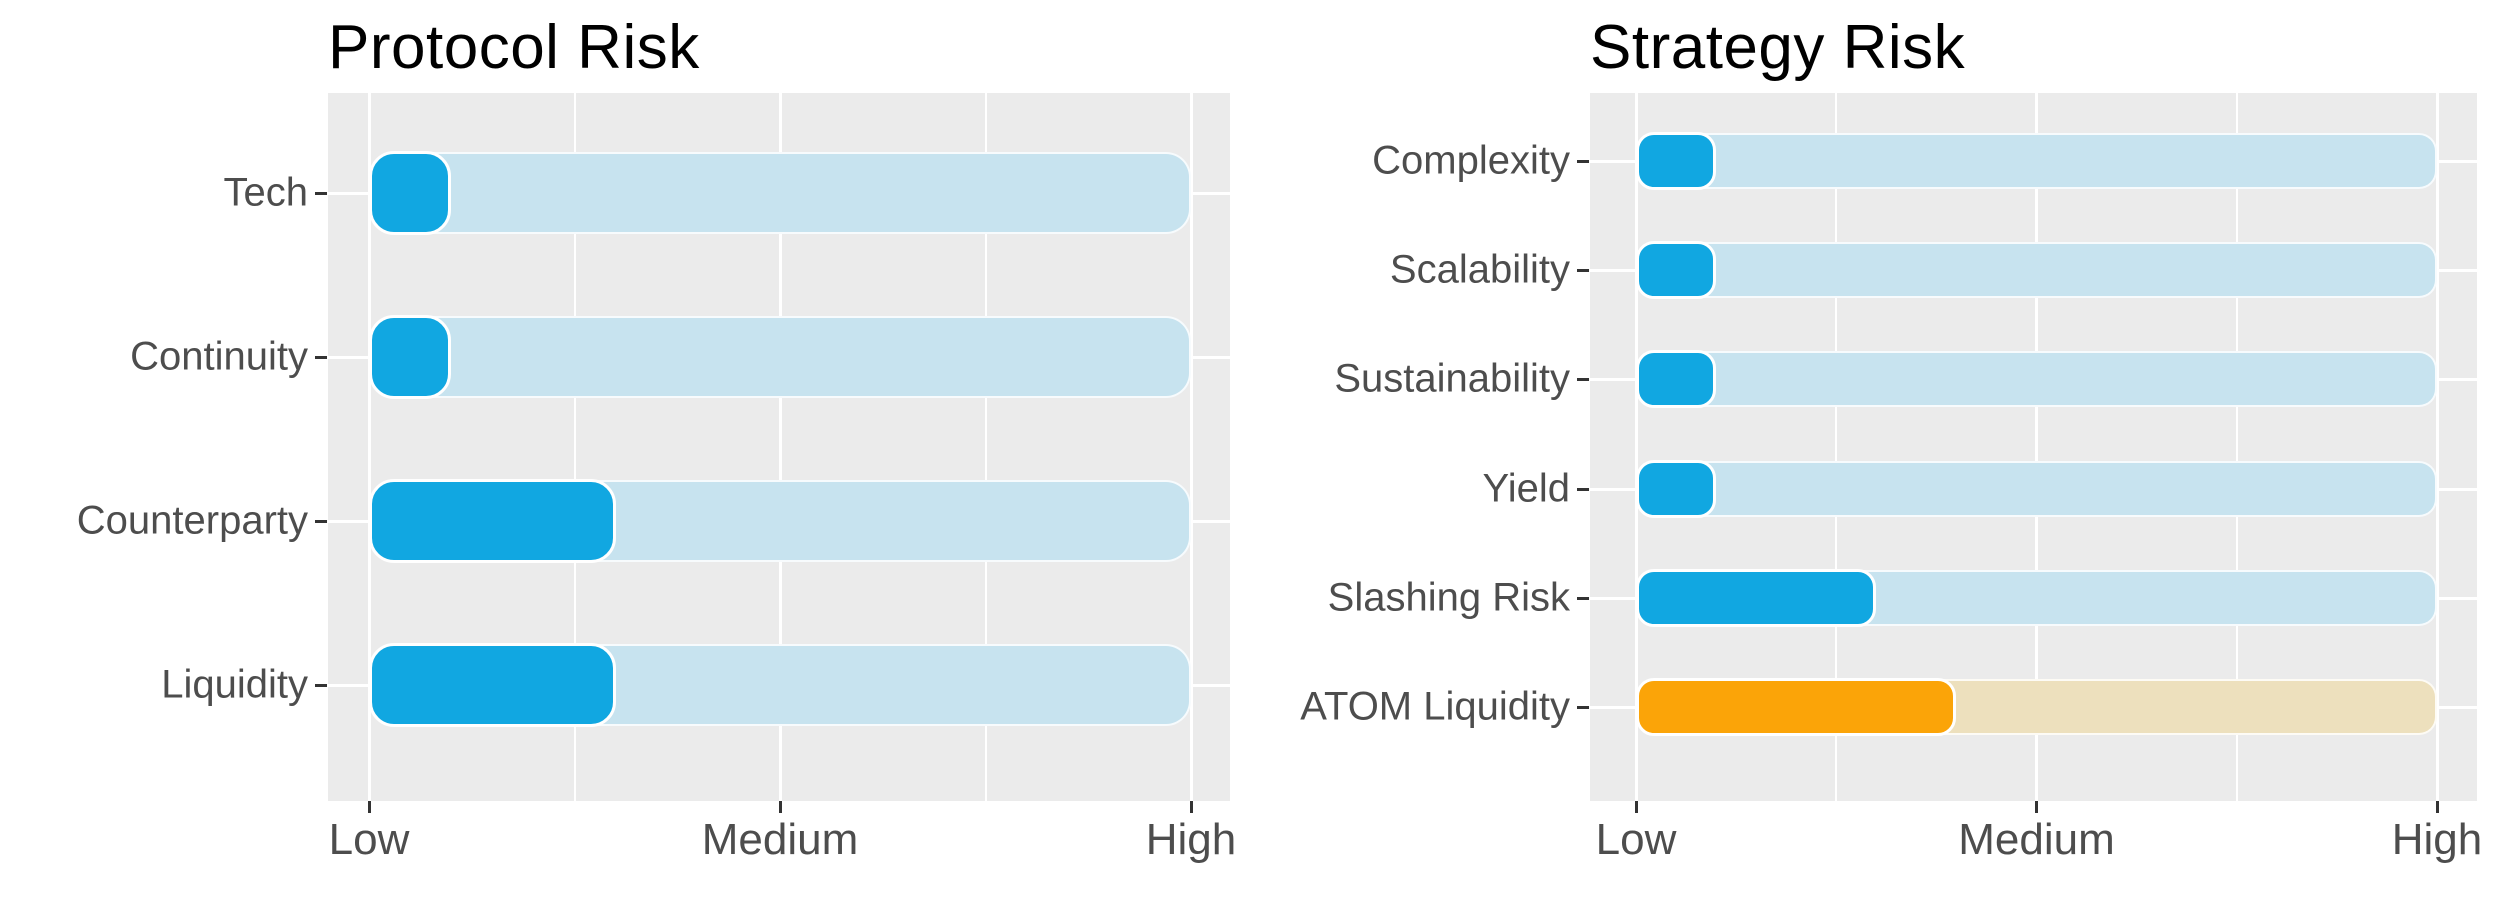 The width and height of the screenshot is (2500, 900). I want to click on bar-track-continuity, so click(780, 357).